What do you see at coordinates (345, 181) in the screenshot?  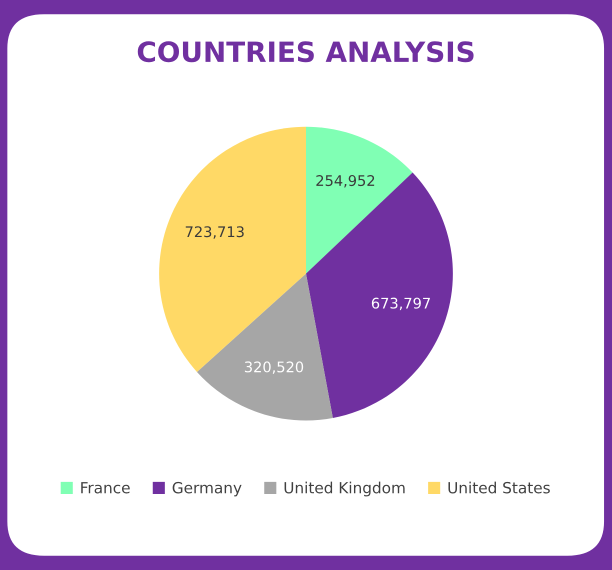 I see `data-label: 254,952` at bounding box center [345, 181].